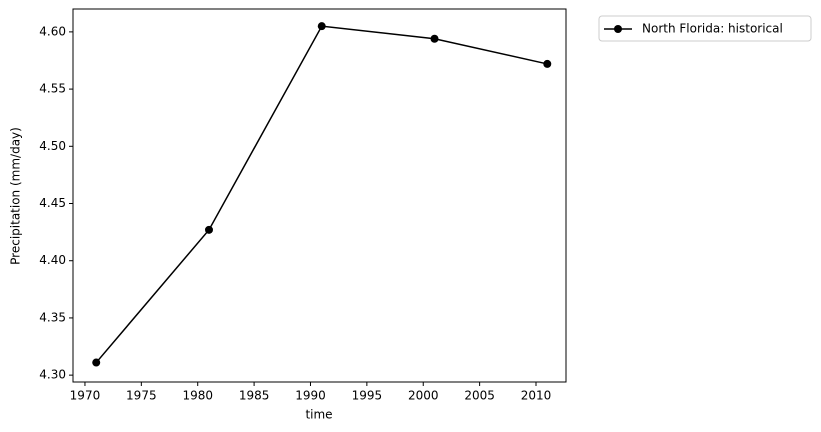 The height and width of the screenshot is (432, 821). I want to click on legend-box, so click(705, 28).